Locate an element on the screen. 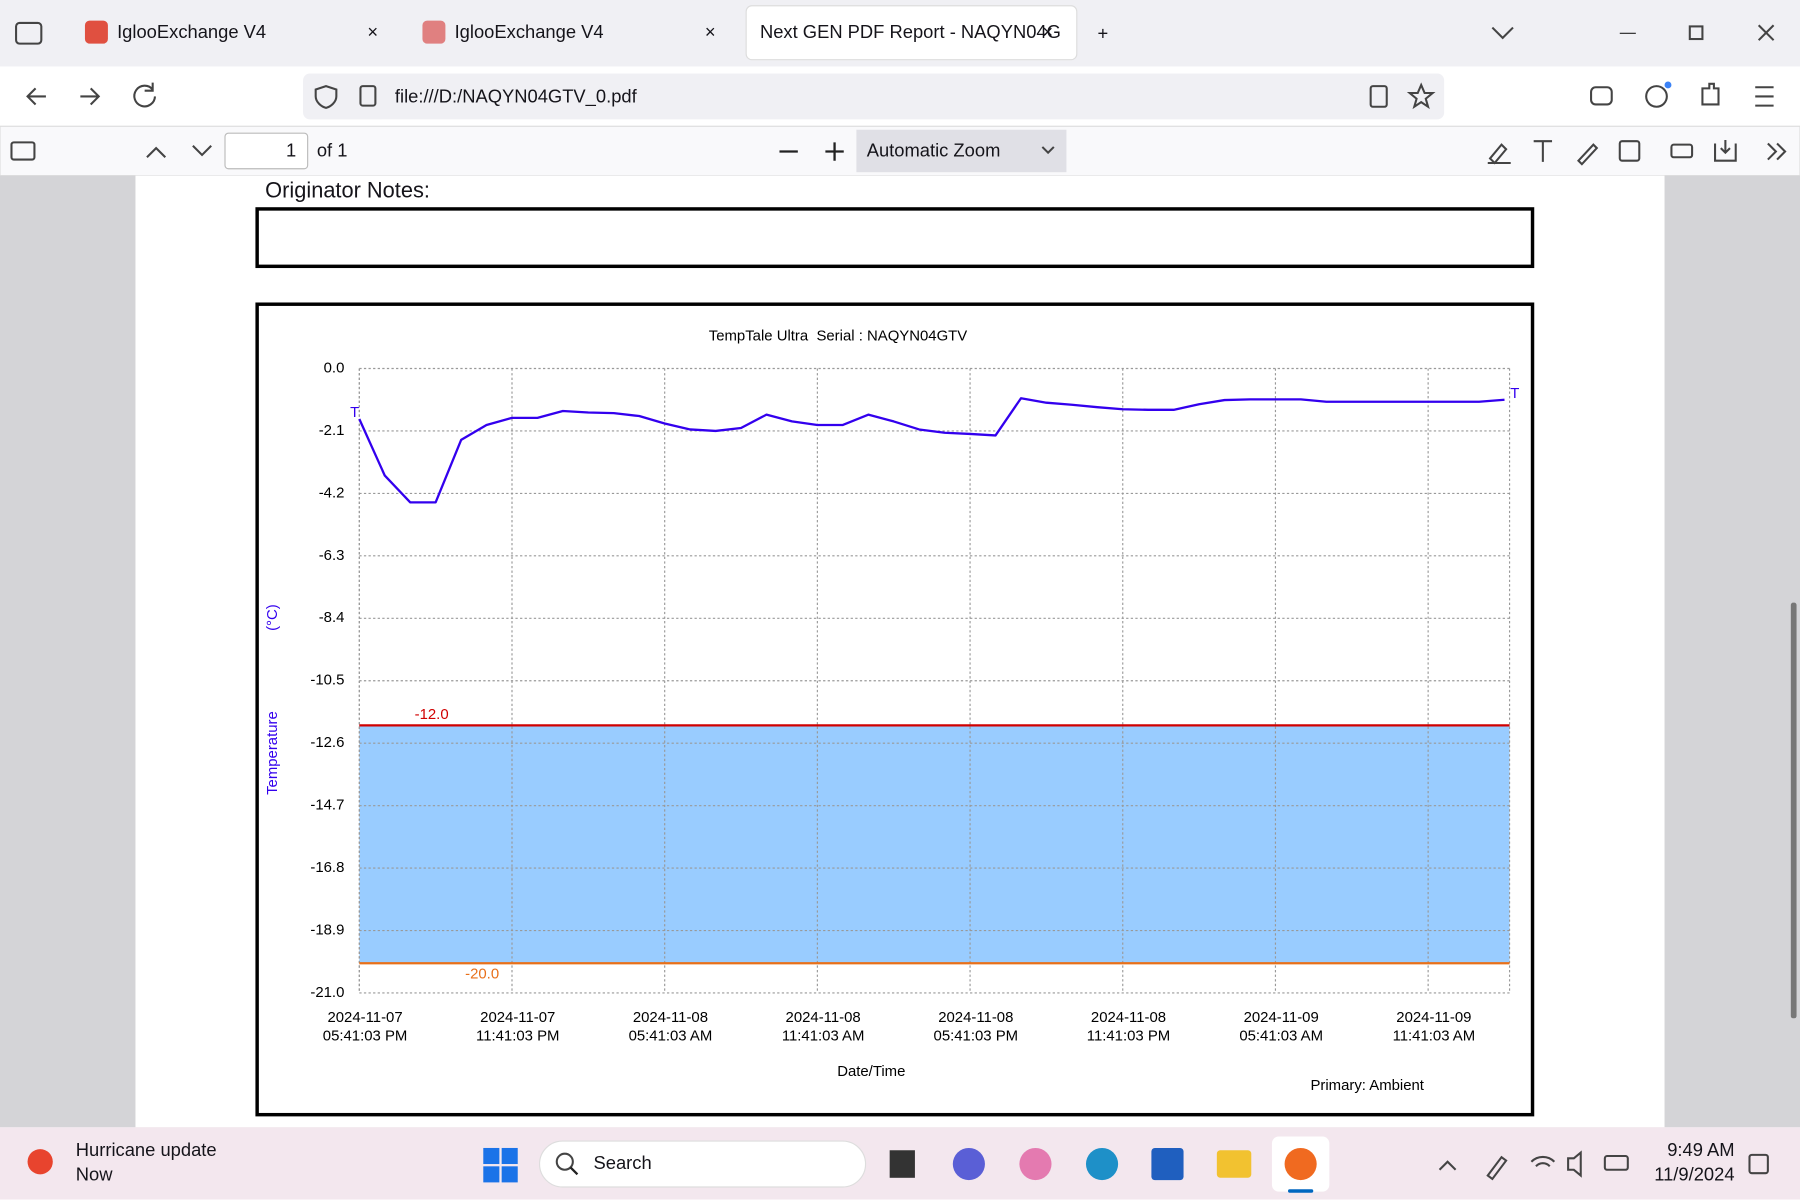 The height and width of the screenshot is (1200, 1800). limit-band is located at coordinates (934, 844).